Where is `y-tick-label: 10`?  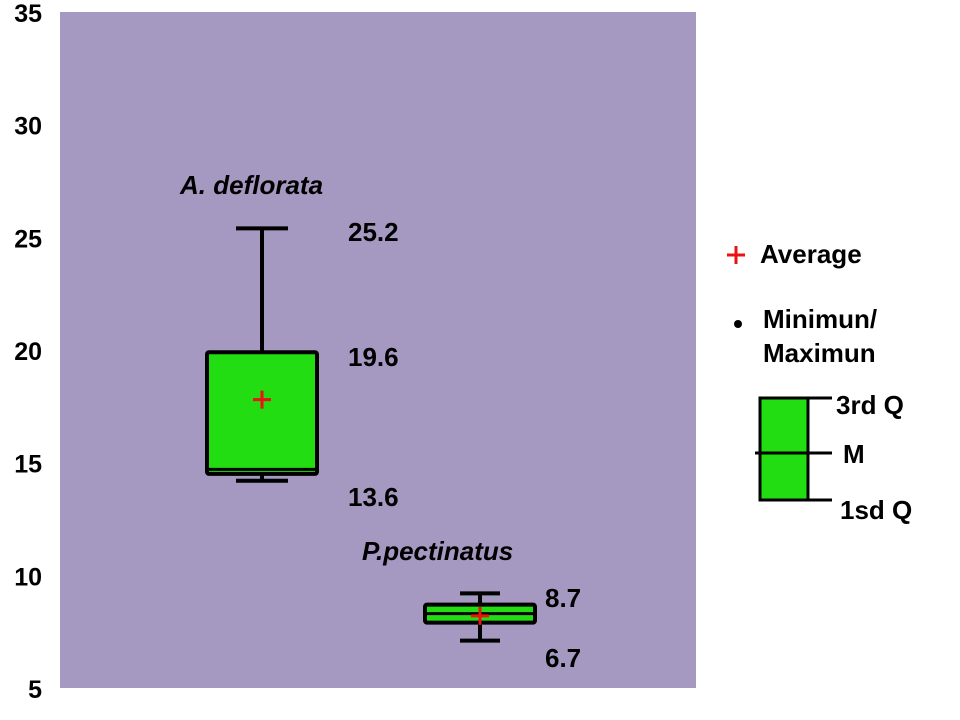 y-tick-label: 10 is located at coordinates (28, 577).